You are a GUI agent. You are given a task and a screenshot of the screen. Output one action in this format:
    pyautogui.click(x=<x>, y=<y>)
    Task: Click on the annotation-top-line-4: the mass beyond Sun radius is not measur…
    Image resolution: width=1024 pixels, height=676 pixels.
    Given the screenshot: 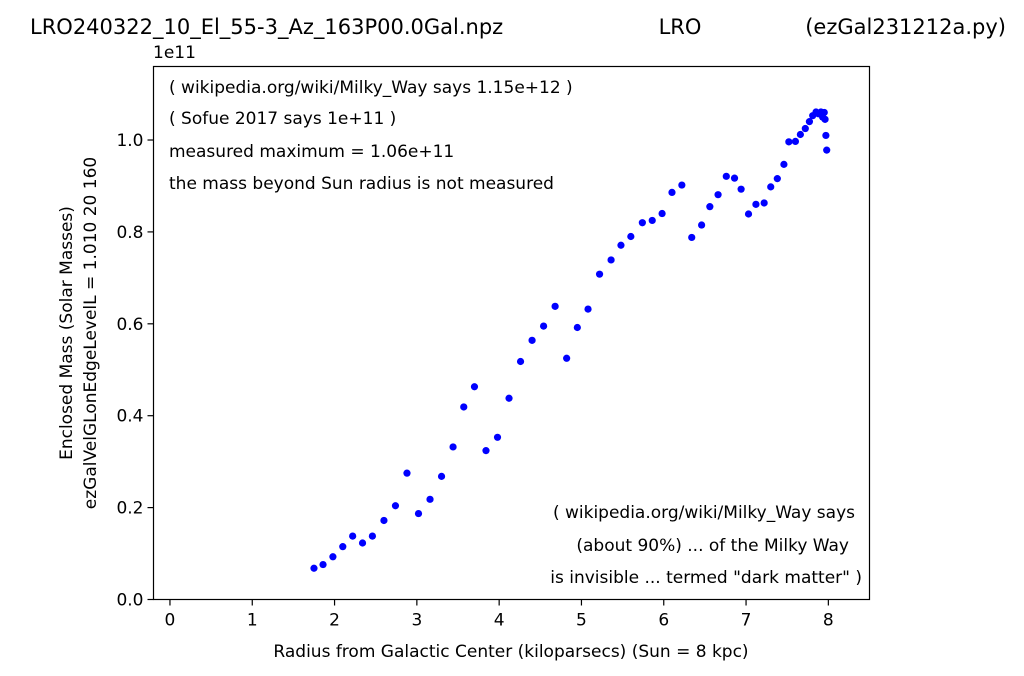 What is the action you would take?
    pyautogui.click(x=361, y=184)
    